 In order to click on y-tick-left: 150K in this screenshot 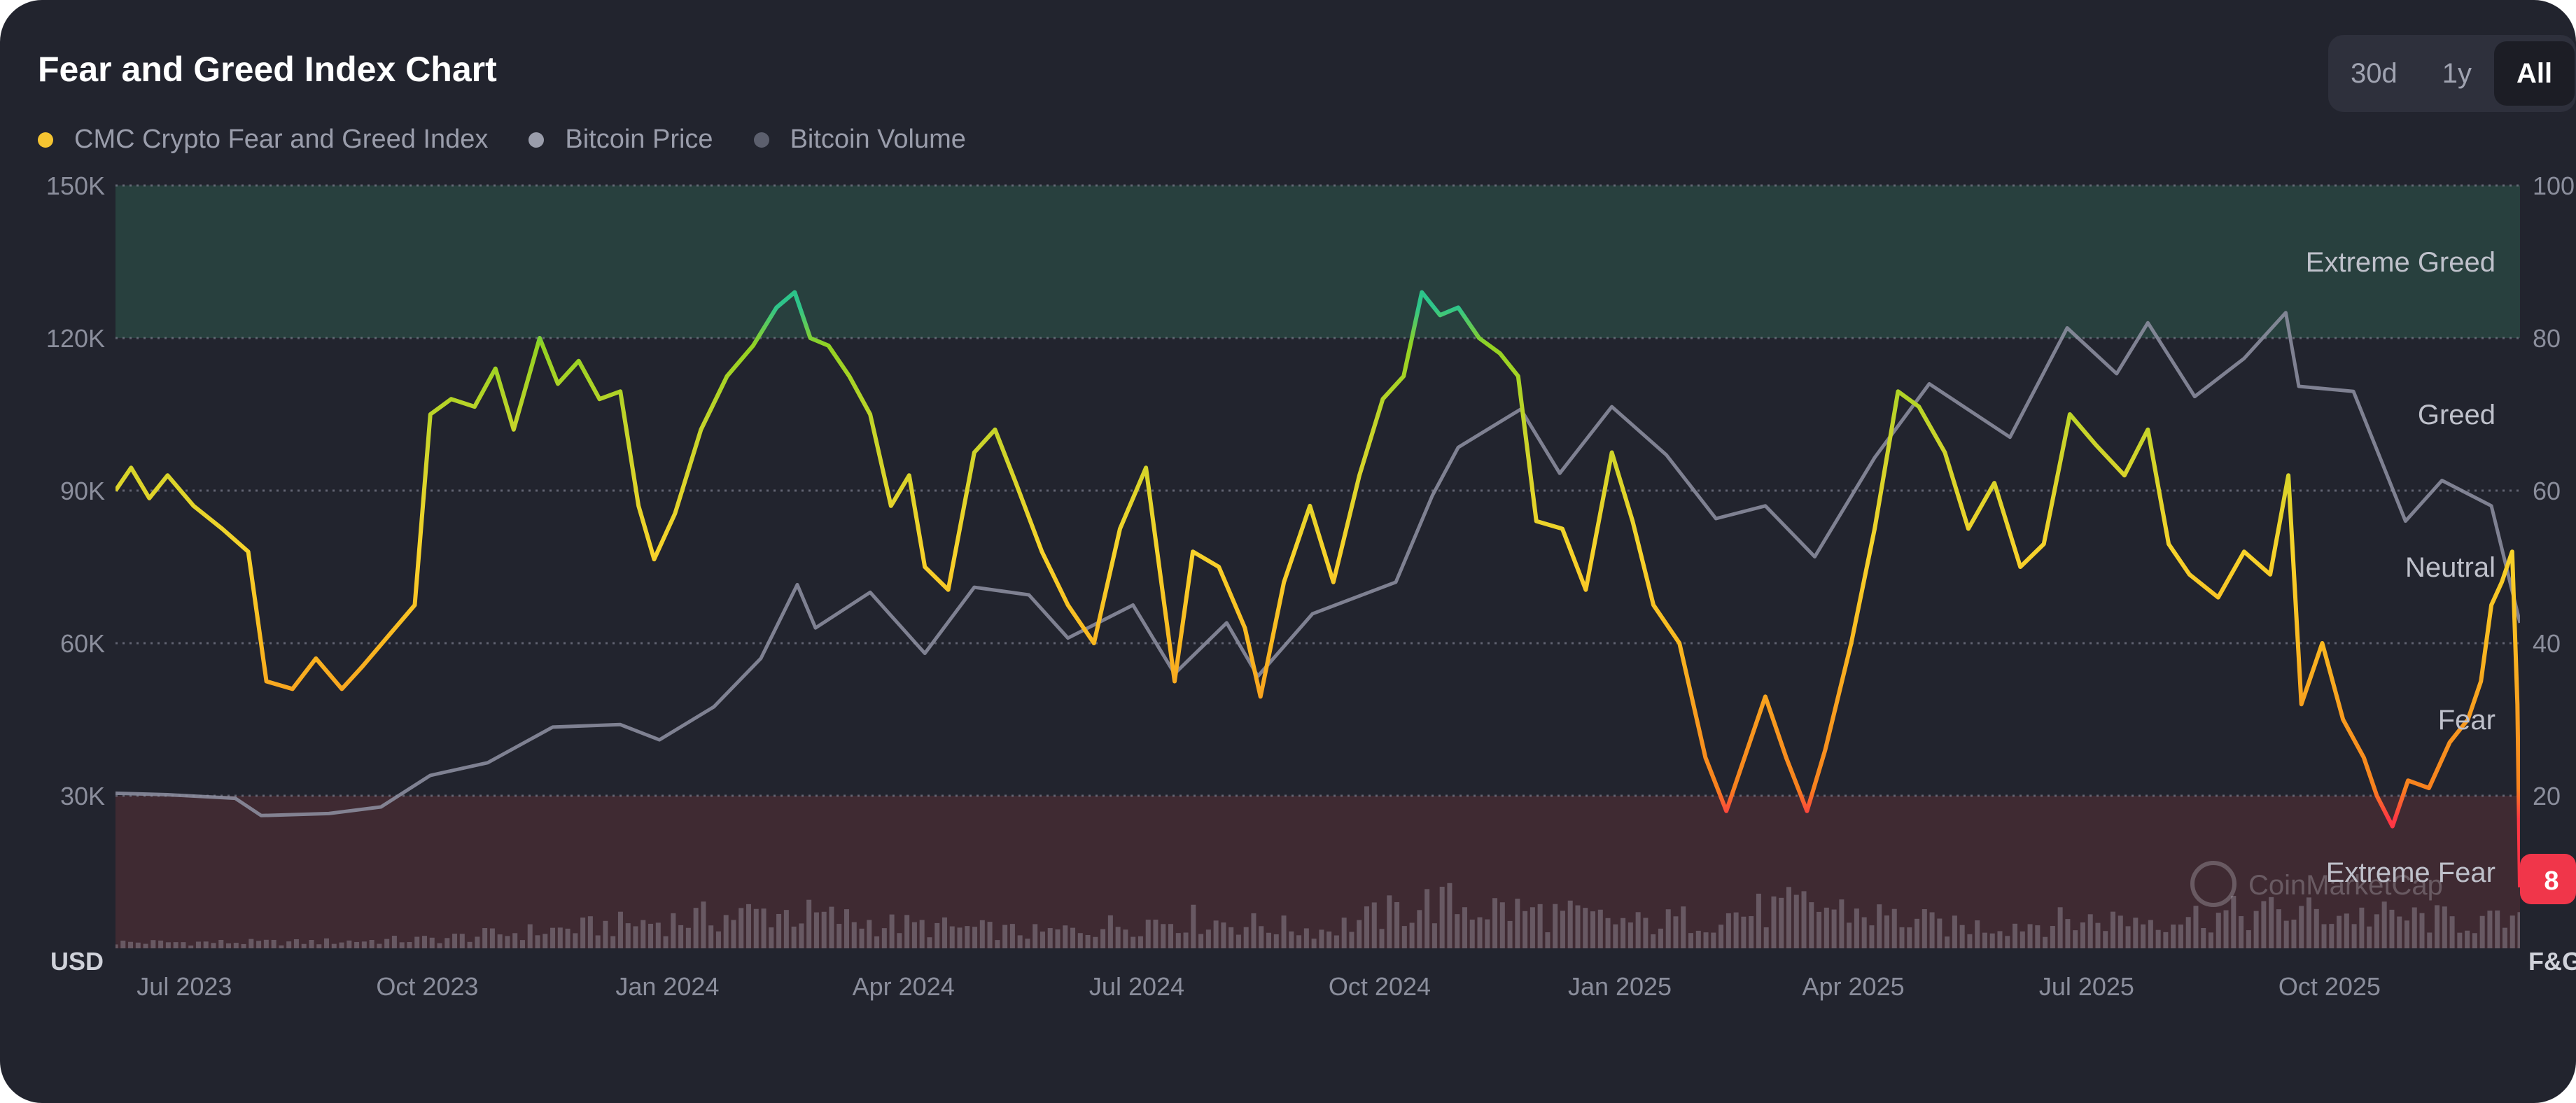, I will do `click(75, 185)`.